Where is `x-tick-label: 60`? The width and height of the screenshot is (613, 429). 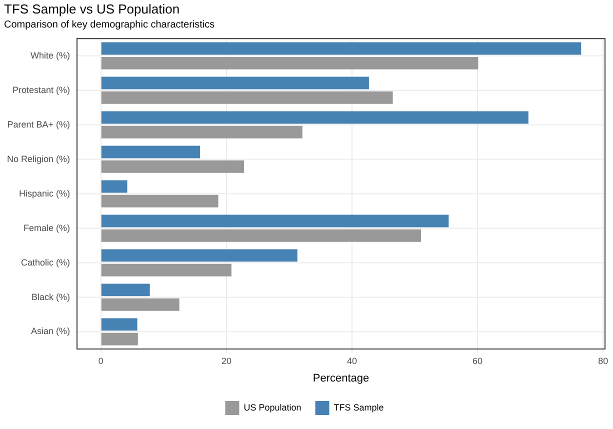 x-tick-label: 60 is located at coordinates (477, 361).